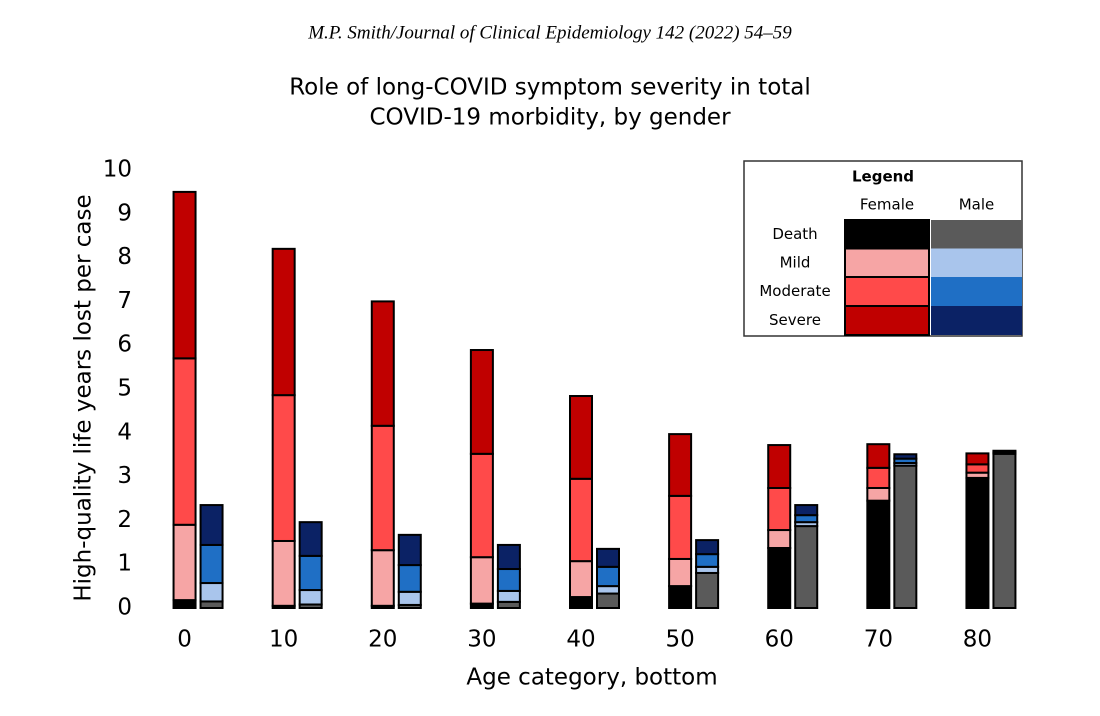 The image size is (1100, 716). I want to click on legend-row-label: Death, so click(794, 234).